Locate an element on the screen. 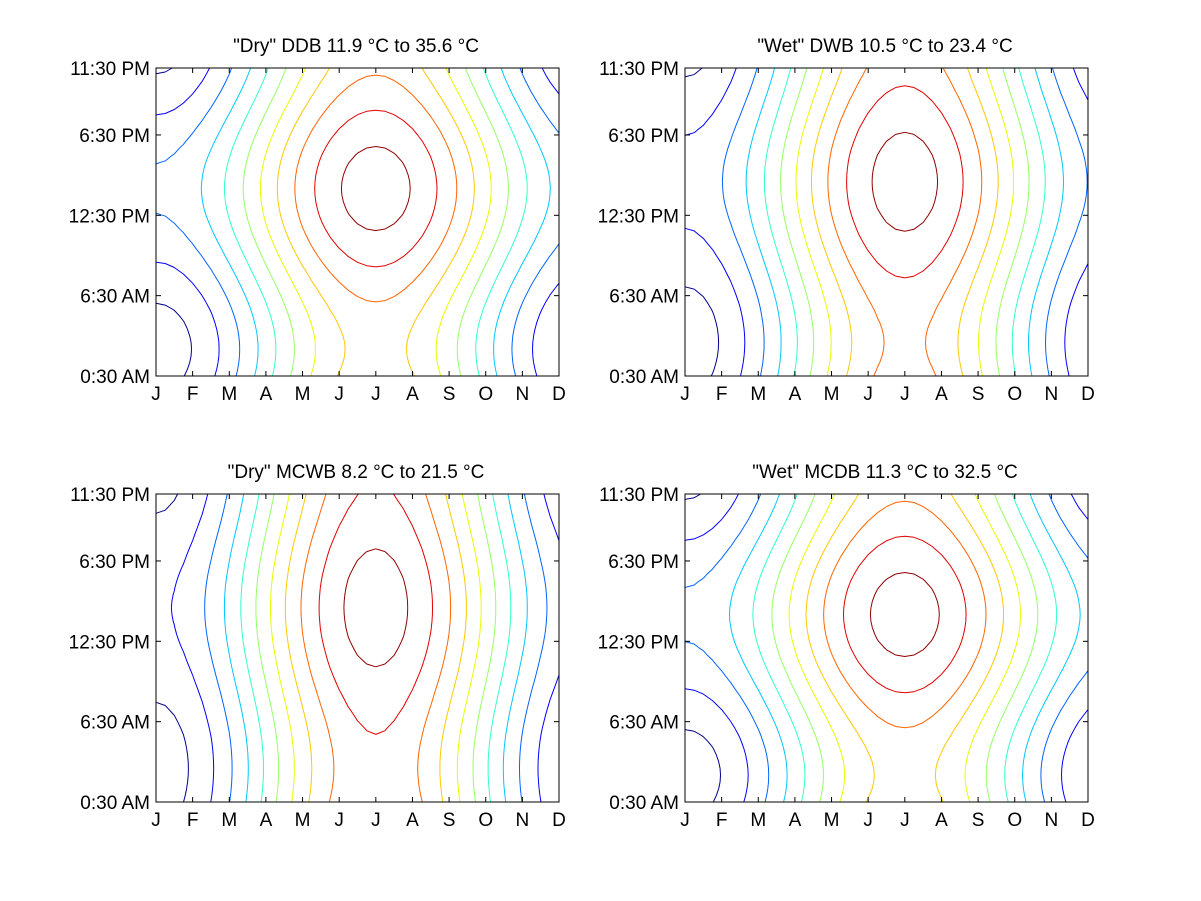 The image size is (1201, 901). x-tick-label: S is located at coordinates (449, 820).